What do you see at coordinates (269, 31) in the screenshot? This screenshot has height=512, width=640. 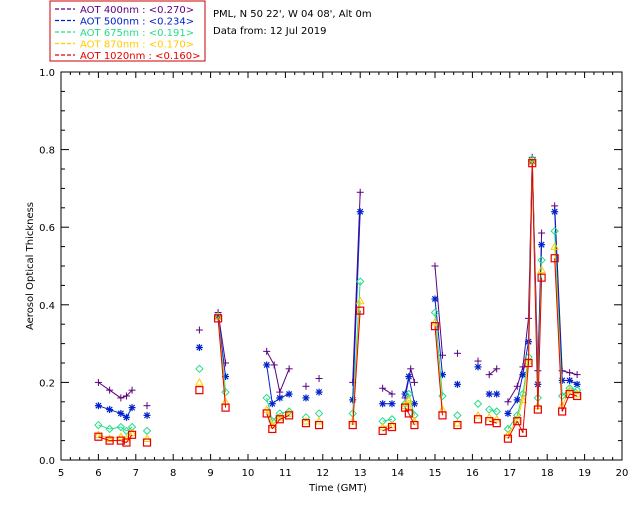 I see `date-label: Data from: 12 Jul 2019` at bounding box center [269, 31].